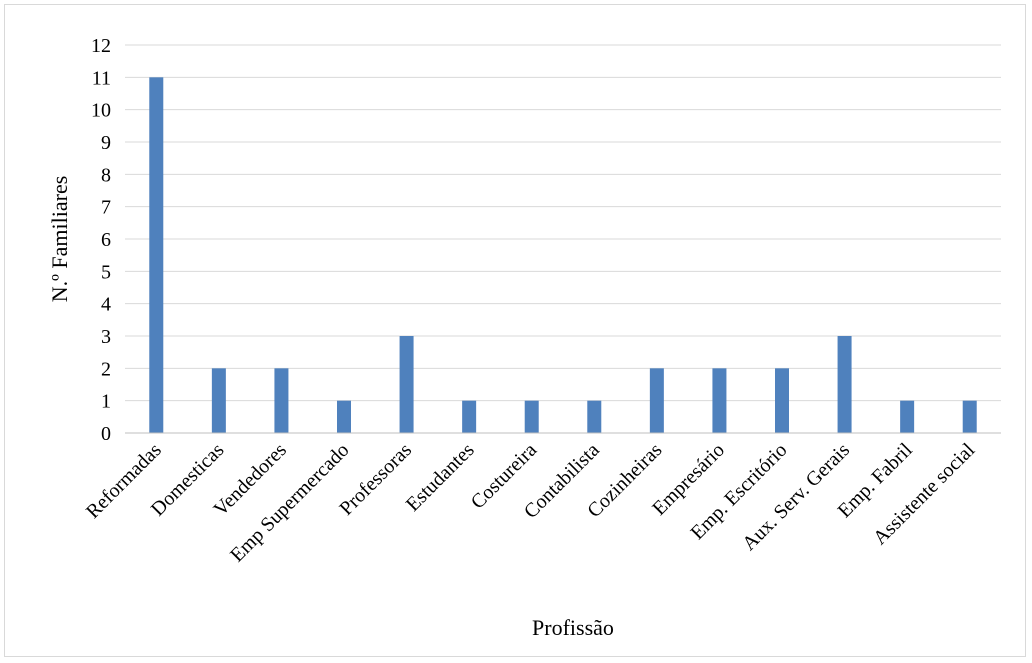 This screenshot has height=663, width=1032. Describe the element at coordinates (106, 305) in the screenshot. I see `y-tick-label: 4` at that location.